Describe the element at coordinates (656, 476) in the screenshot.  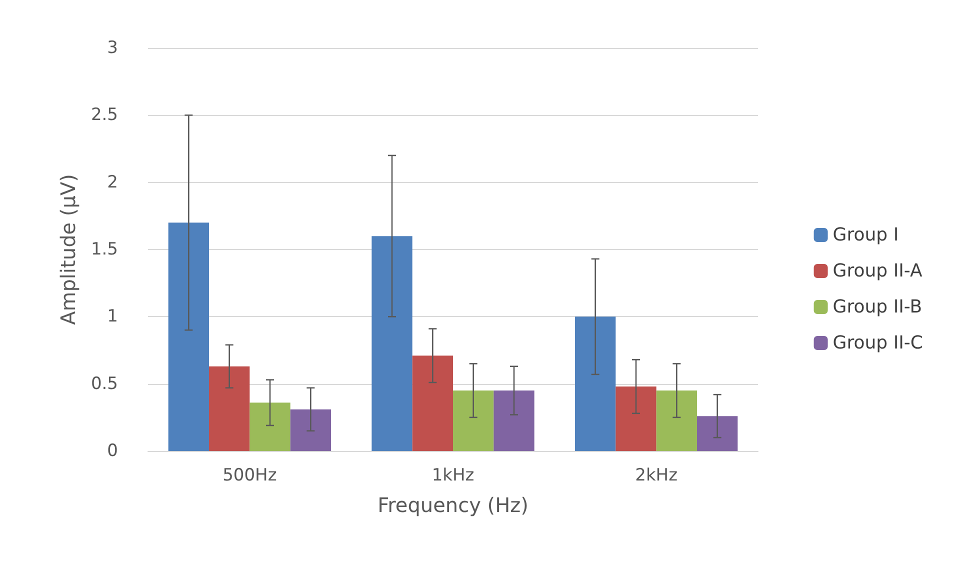
I see `x-tick-label: 2kHz` at that location.